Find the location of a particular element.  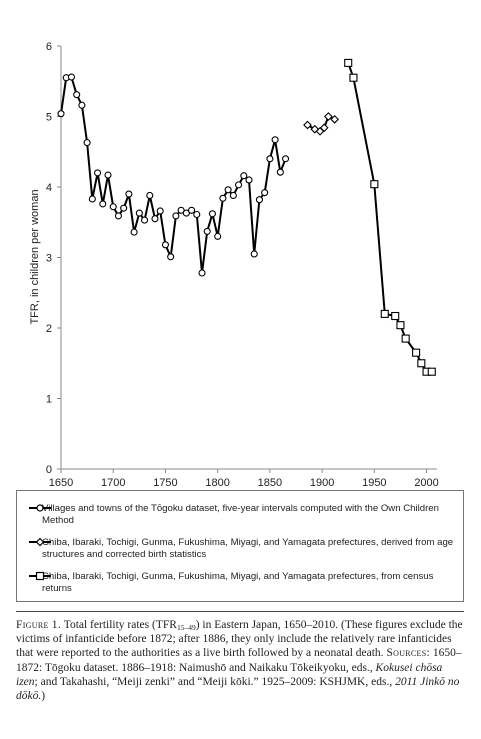

figure-label: Figure 1. is located at coordinates (39, 625).